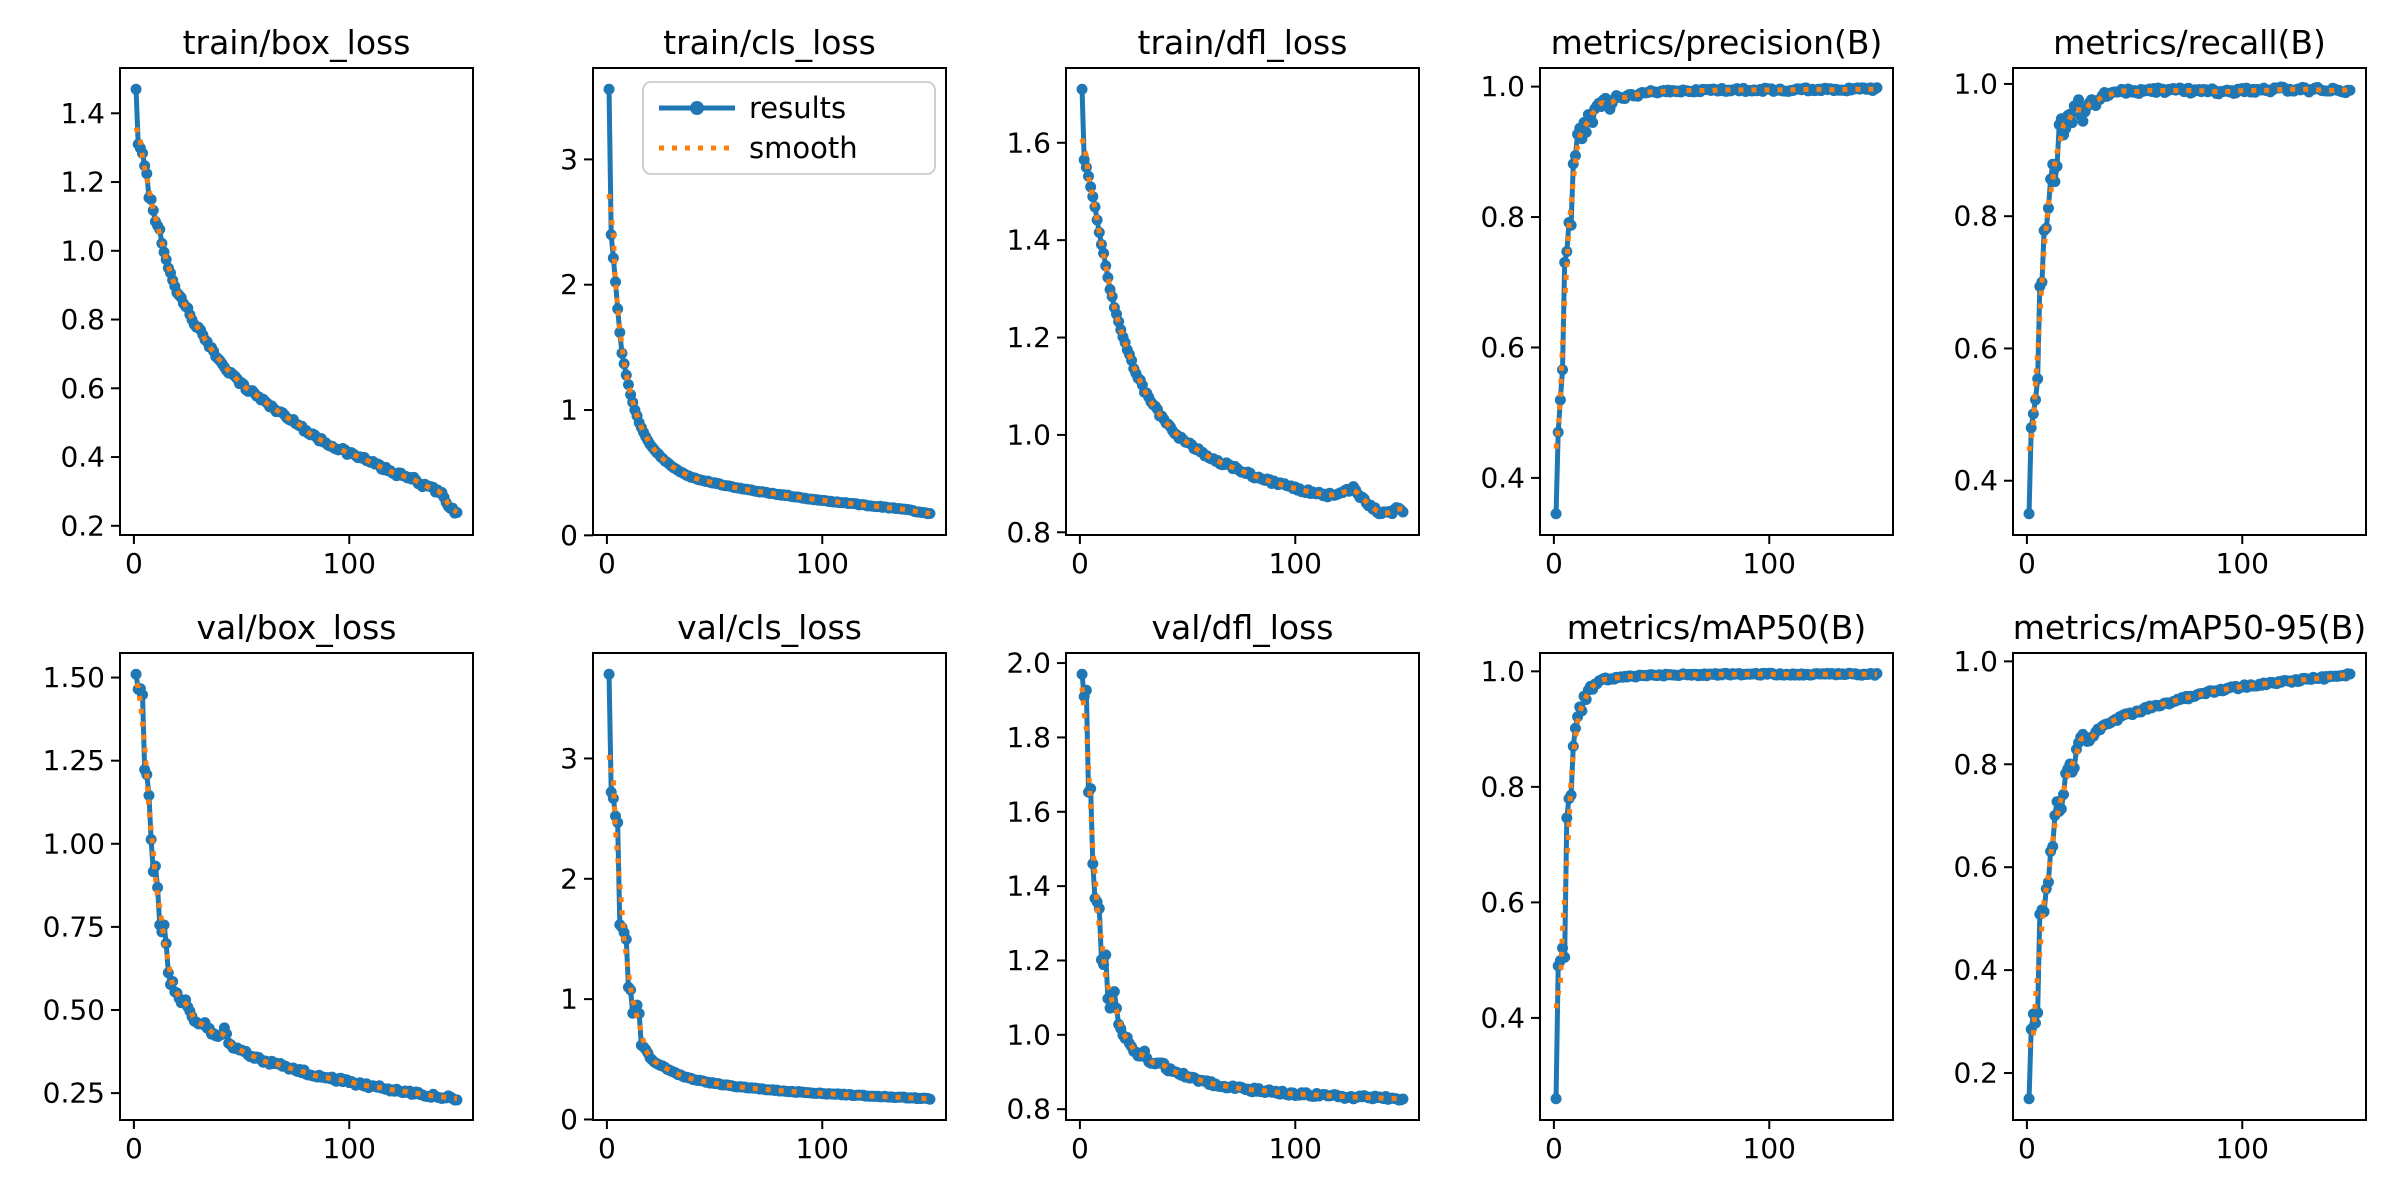  What do you see at coordinates (74, 1010) in the screenshot?
I see `y-tick-label: 0.50` at bounding box center [74, 1010].